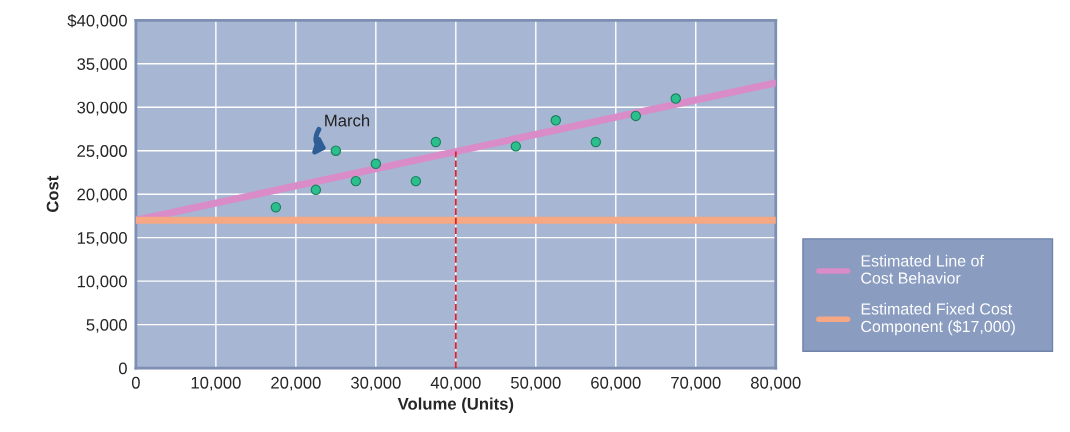 Image resolution: width=1070 pixels, height=432 pixels. I want to click on y-tick-label: 5,000, so click(106, 326).